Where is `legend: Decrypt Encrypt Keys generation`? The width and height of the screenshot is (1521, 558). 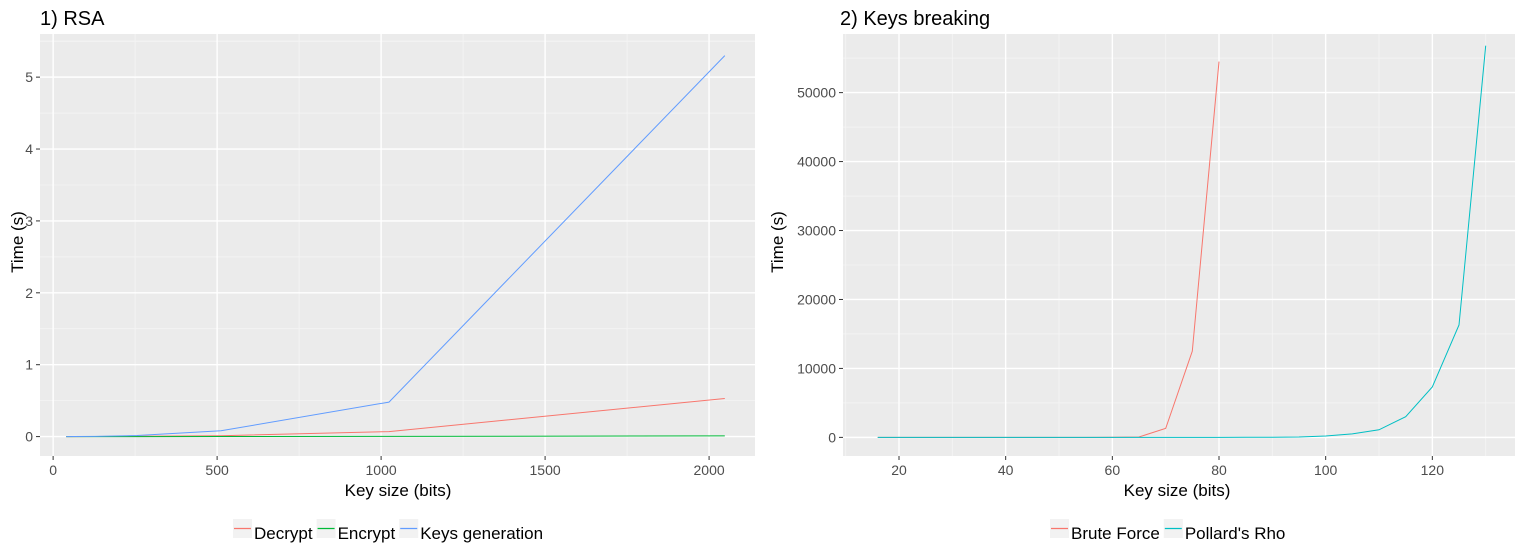 legend: Decrypt Encrypt Keys generation is located at coordinates (388, 531).